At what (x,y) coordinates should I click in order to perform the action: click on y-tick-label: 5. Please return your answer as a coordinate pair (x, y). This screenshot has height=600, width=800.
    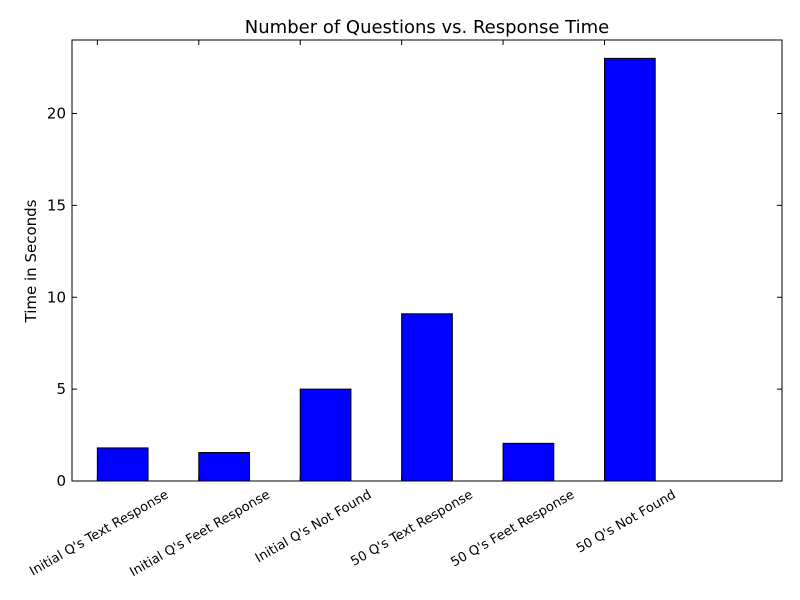
    Looking at the image, I should click on (61, 389).